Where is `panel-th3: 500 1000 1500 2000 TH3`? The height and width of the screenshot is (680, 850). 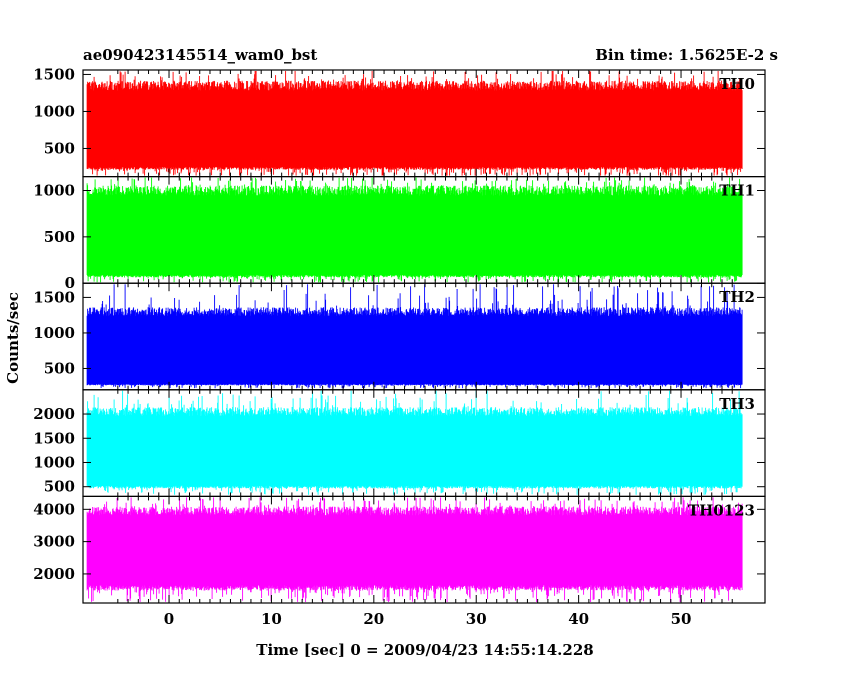 panel-th3: 500 1000 1500 2000 TH3 is located at coordinates (399, 443).